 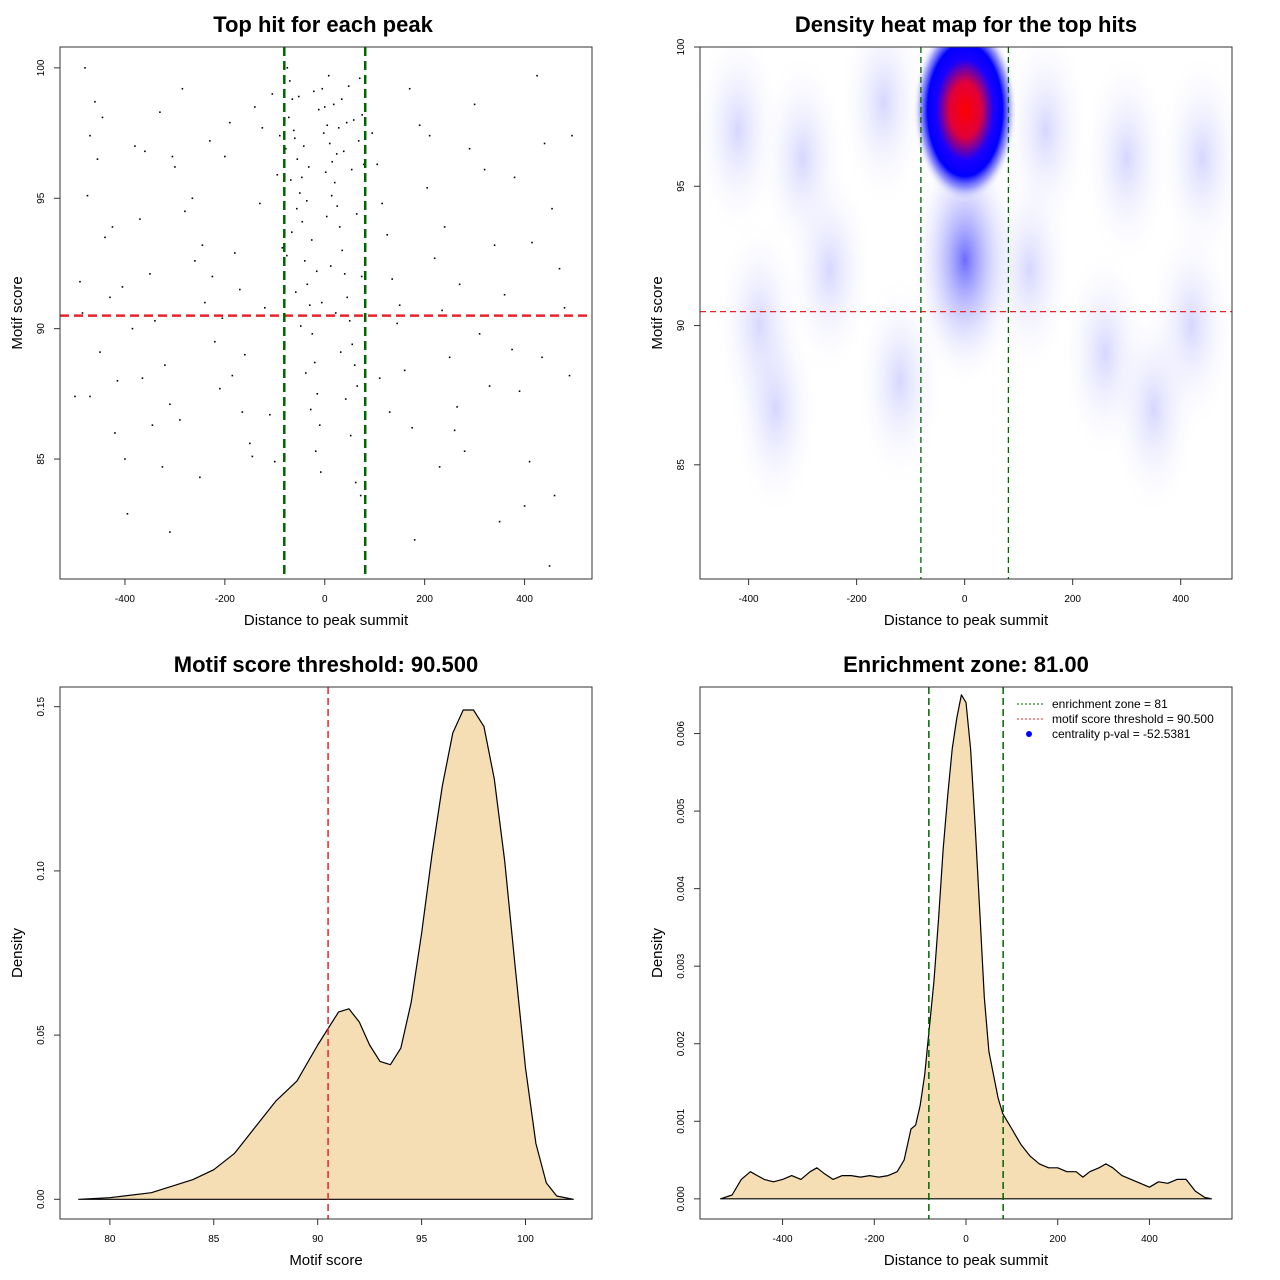 I want to click on x-tick-label: 400, so click(x=1180, y=599).